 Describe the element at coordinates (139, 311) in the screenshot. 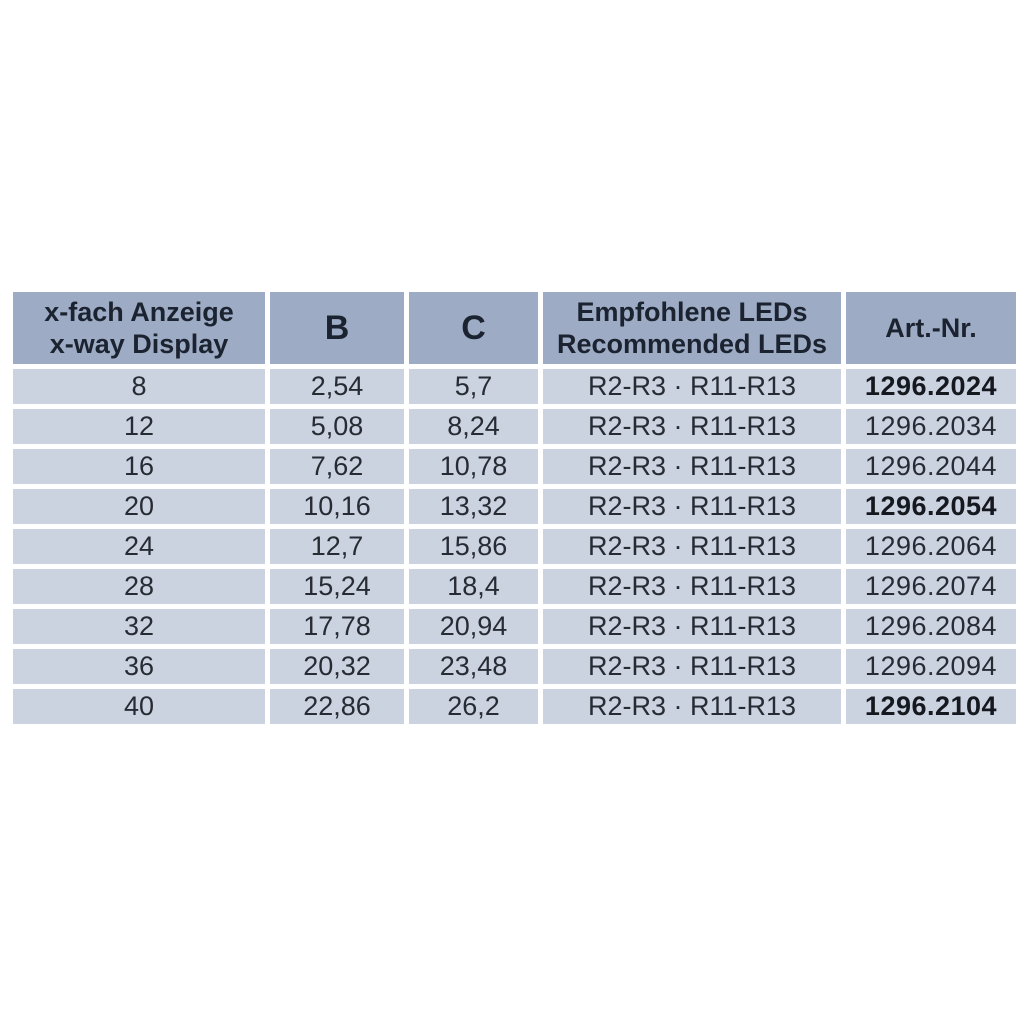

I see `header-display-line-de: x-fach Anzeige` at that location.